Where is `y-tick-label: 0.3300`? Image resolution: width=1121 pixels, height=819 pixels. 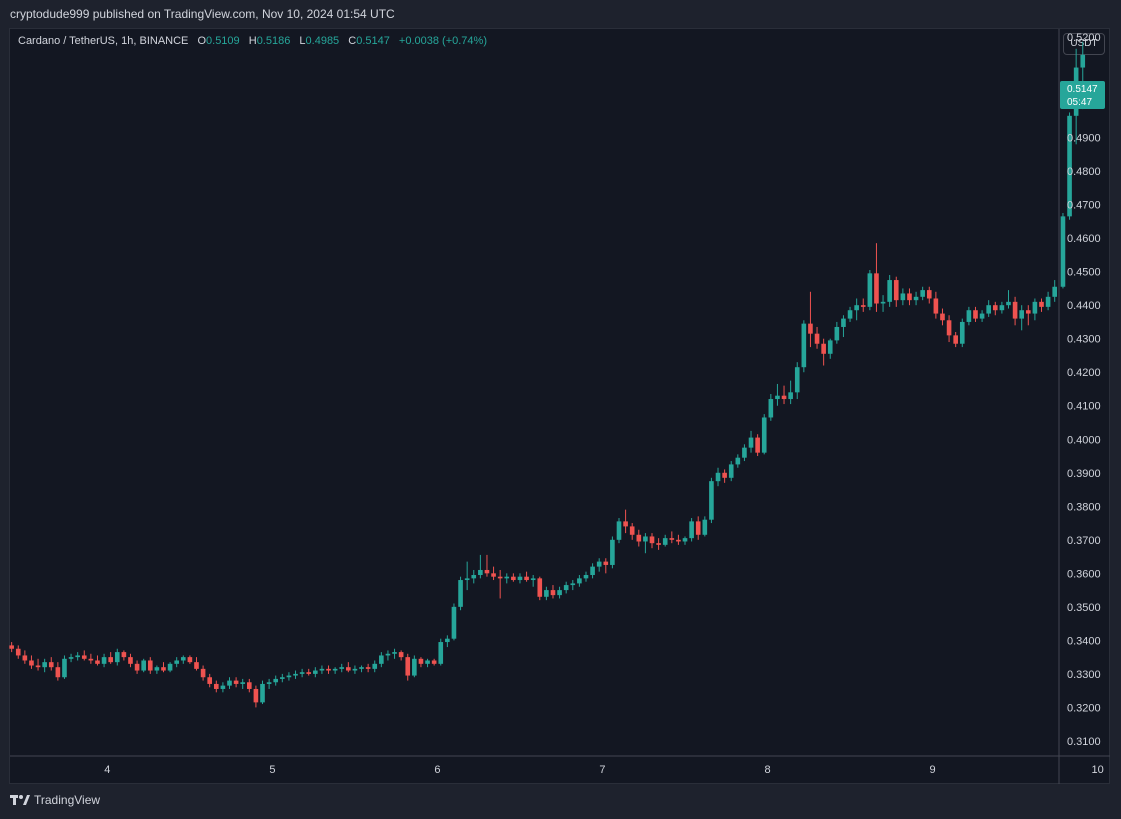 y-tick-label: 0.3300 is located at coordinates (1084, 675).